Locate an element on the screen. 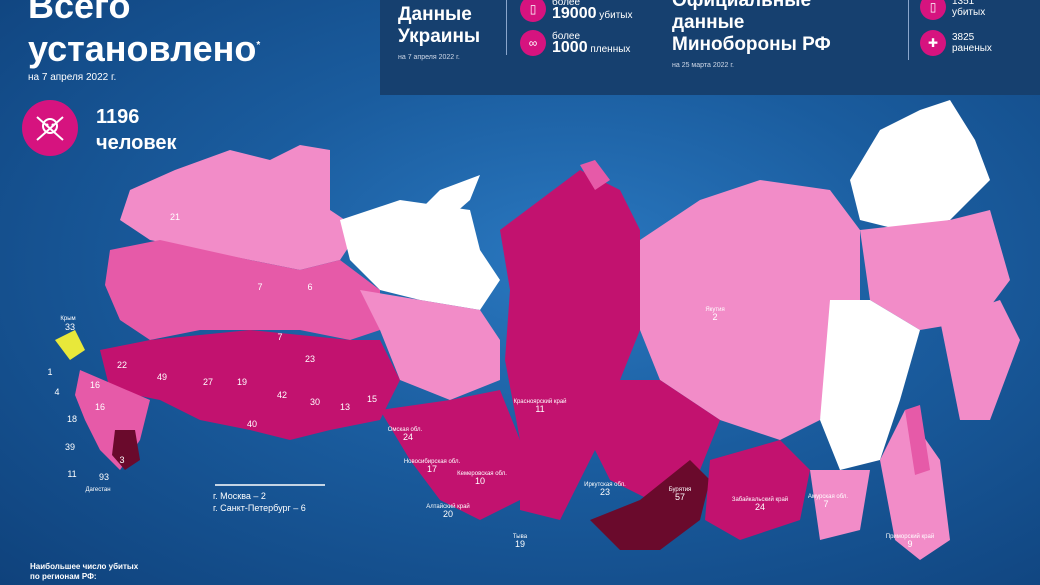 The image size is (1040, 585). region-chukotka is located at coordinates (920, 165).